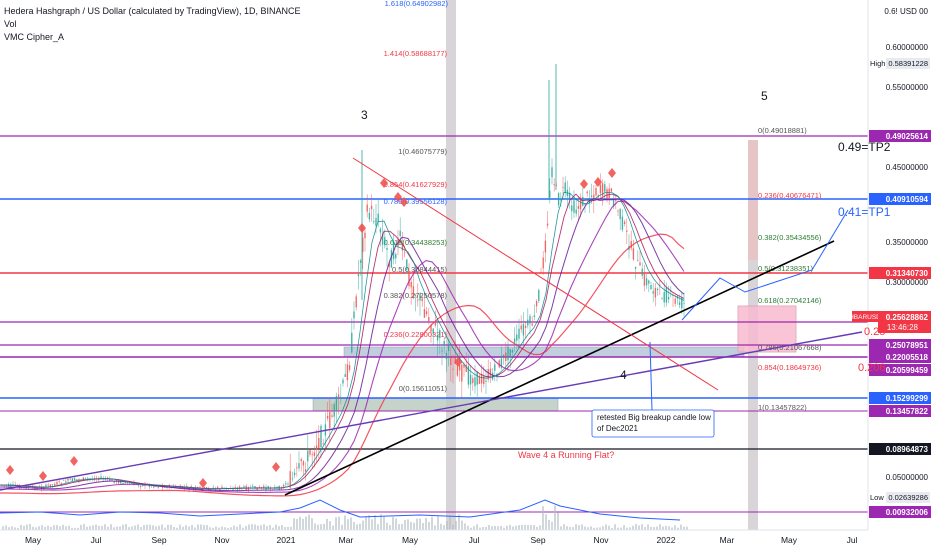 The height and width of the screenshot is (555, 932). I want to click on time-tick-12: May, so click(789, 540).